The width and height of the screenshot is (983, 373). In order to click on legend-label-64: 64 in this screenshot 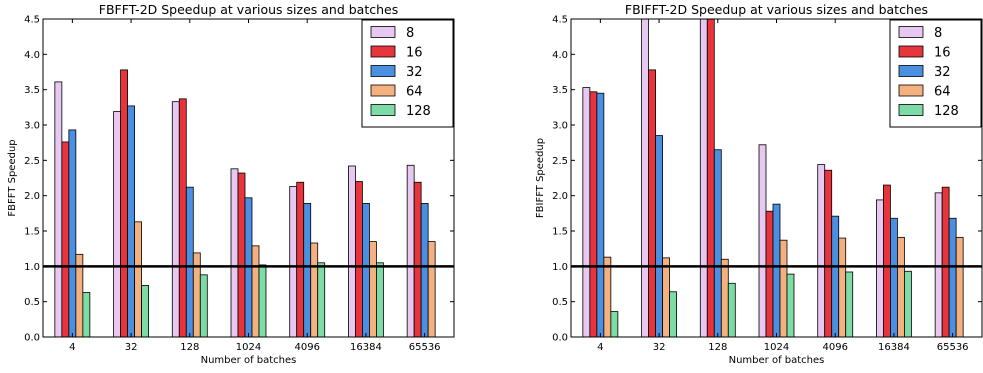, I will do `click(942, 92)`.